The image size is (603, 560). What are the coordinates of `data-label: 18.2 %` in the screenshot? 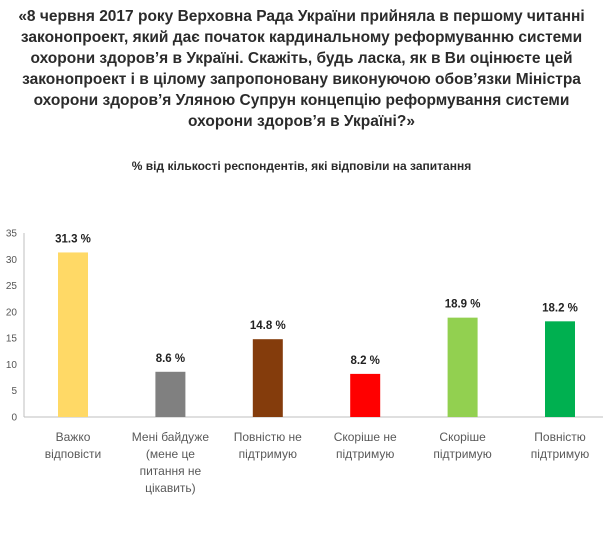 It's located at (560, 308).